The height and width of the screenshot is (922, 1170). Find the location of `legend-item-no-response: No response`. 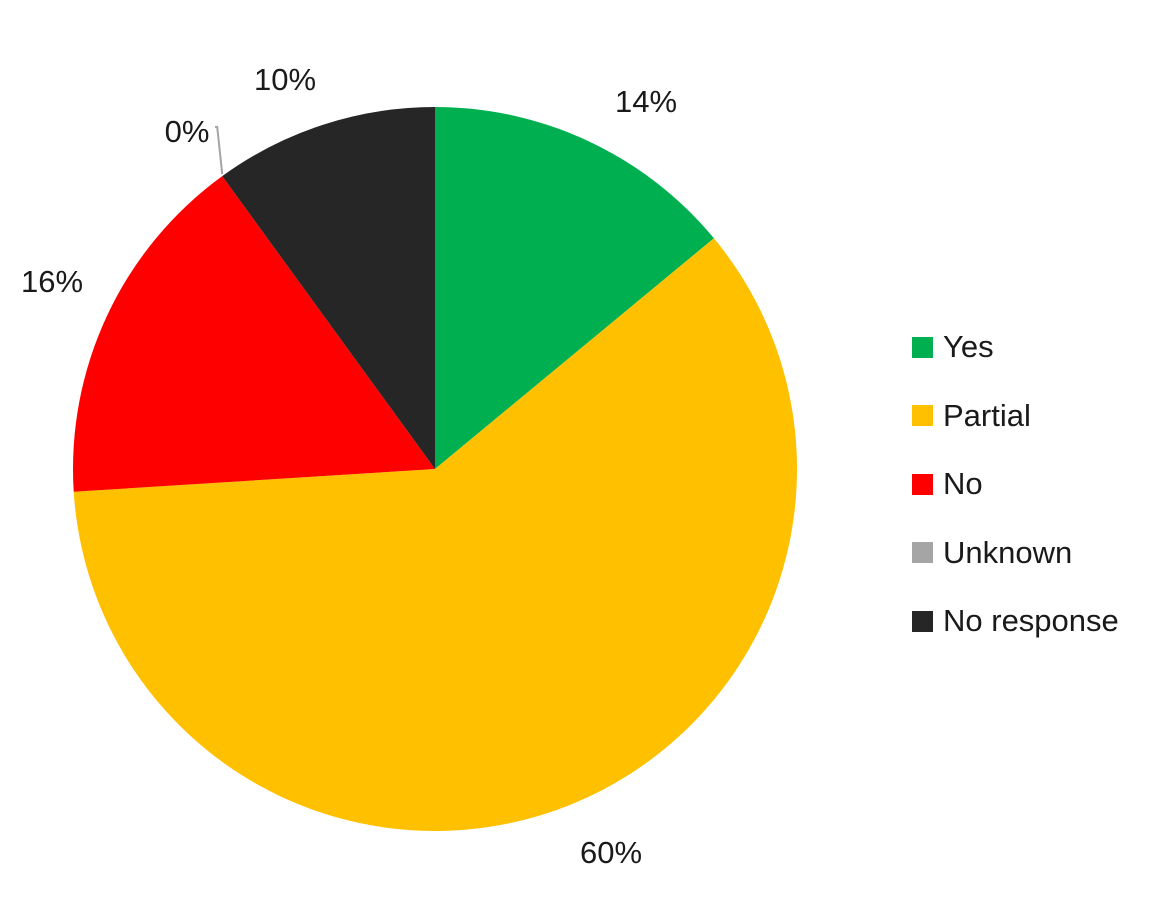

legend-item-no-response: No response is located at coordinates (1015, 621).